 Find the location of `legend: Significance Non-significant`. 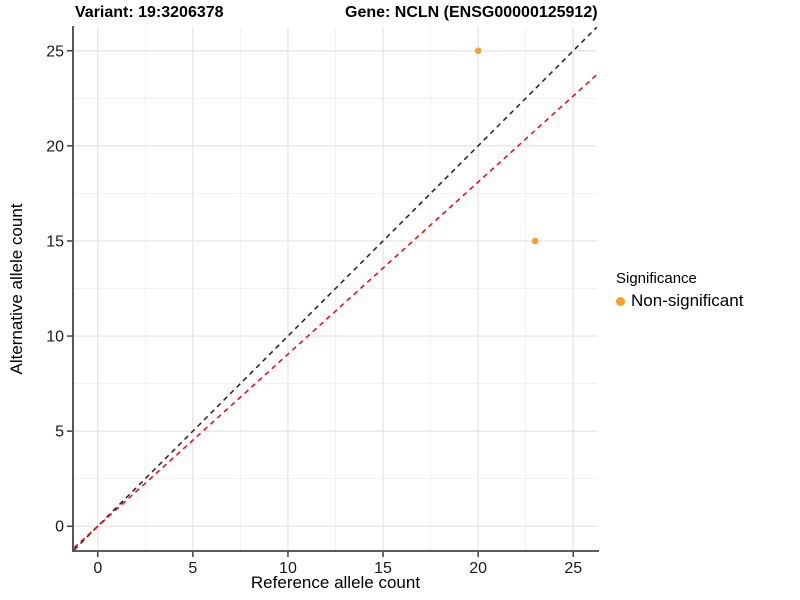

legend: Significance Non-significant is located at coordinates (679, 290).